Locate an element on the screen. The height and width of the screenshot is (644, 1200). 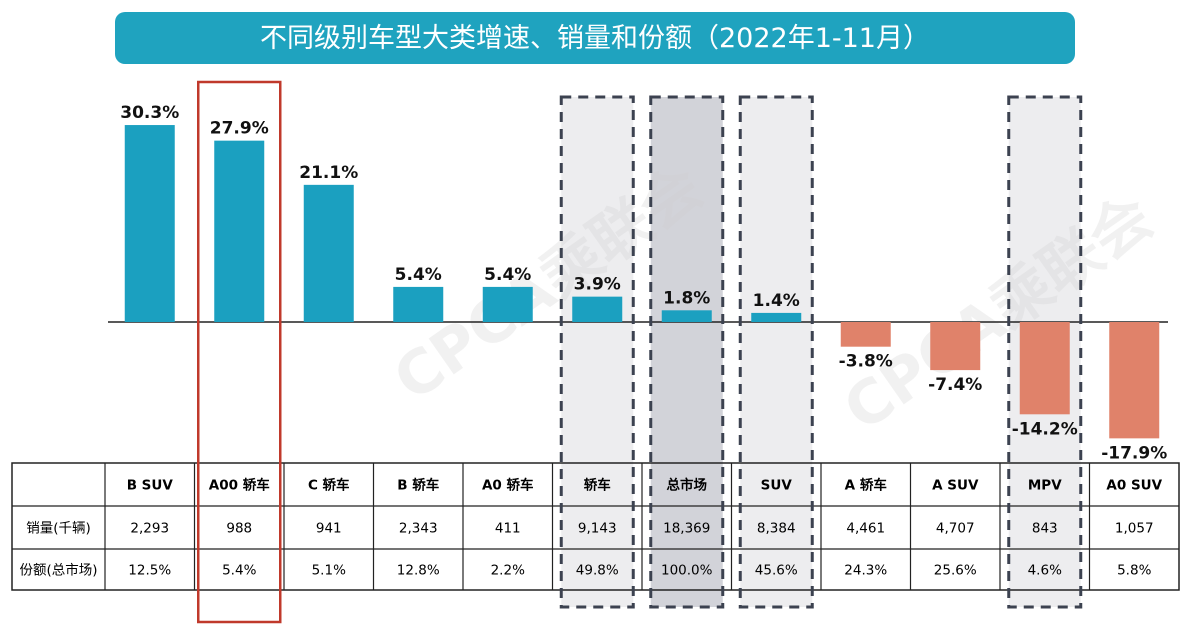
table-cell: 988 is located at coordinates (239, 529).